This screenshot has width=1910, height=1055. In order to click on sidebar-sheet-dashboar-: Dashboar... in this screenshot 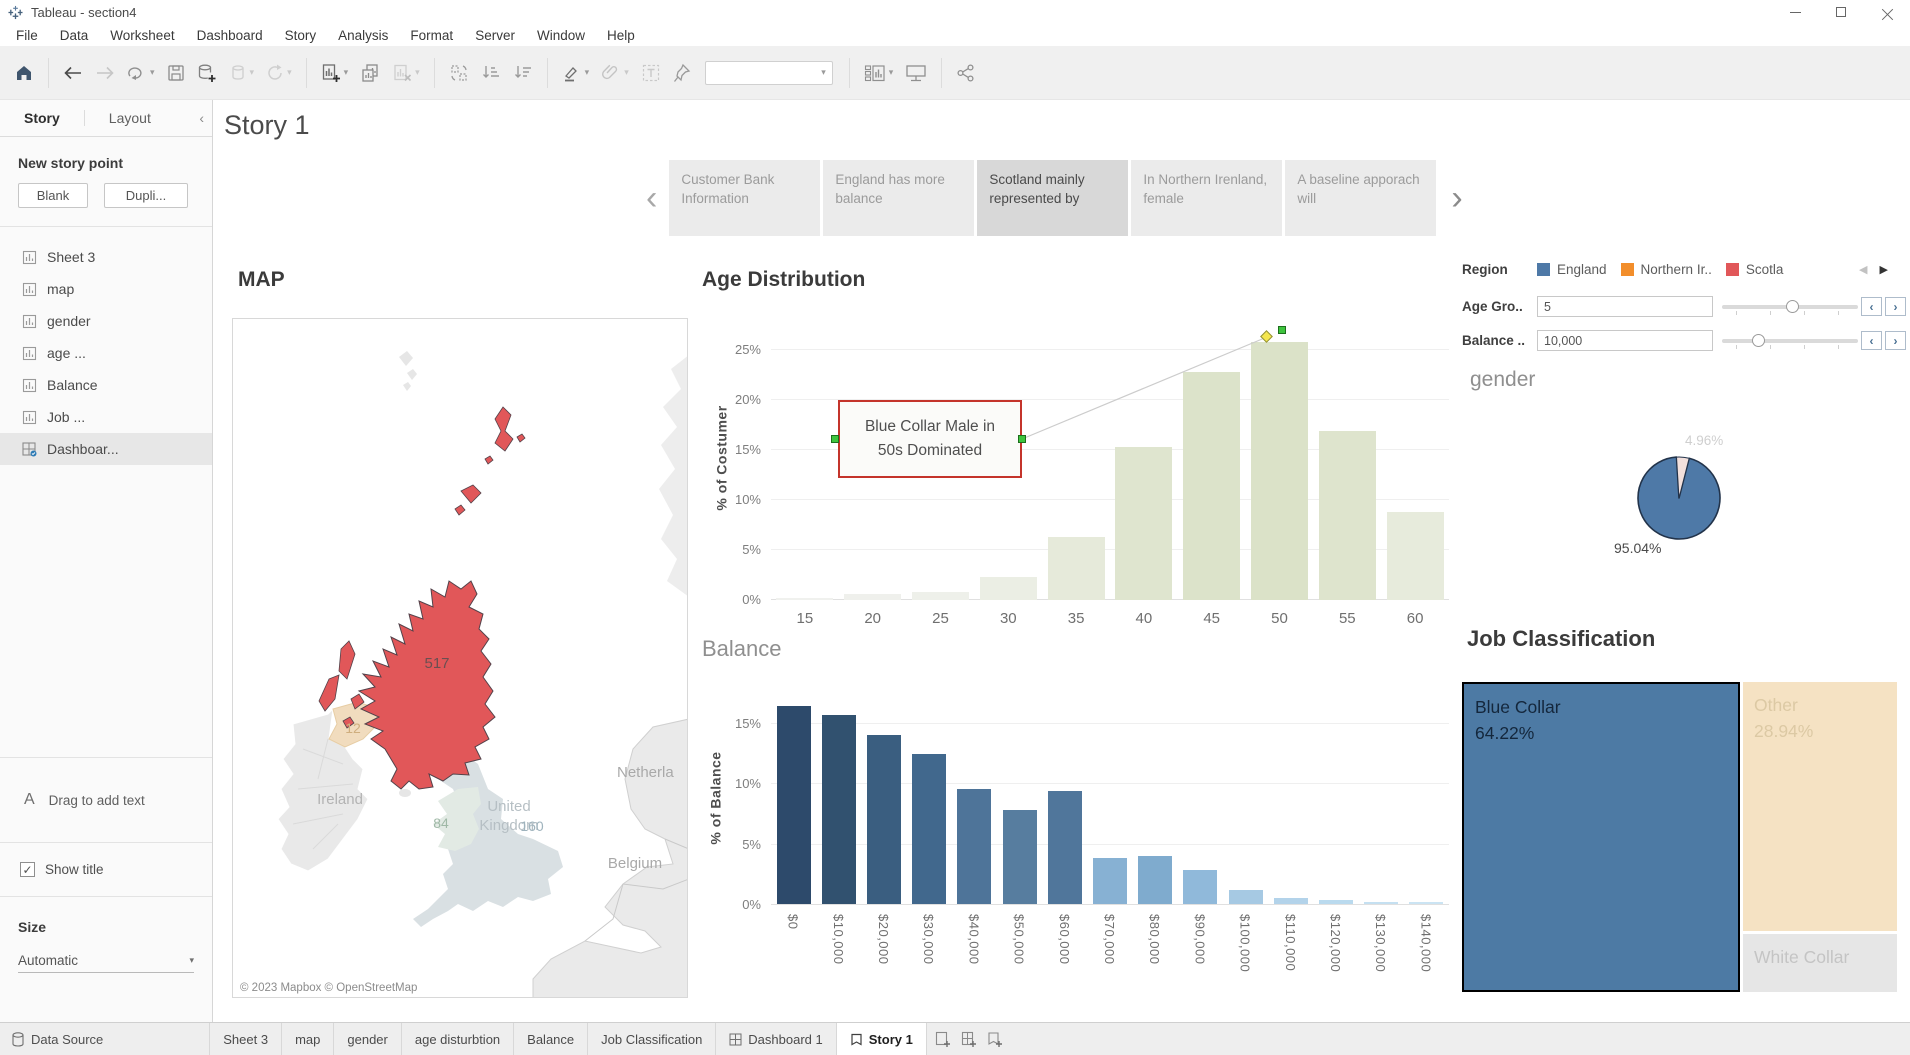, I will do `click(106, 449)`.